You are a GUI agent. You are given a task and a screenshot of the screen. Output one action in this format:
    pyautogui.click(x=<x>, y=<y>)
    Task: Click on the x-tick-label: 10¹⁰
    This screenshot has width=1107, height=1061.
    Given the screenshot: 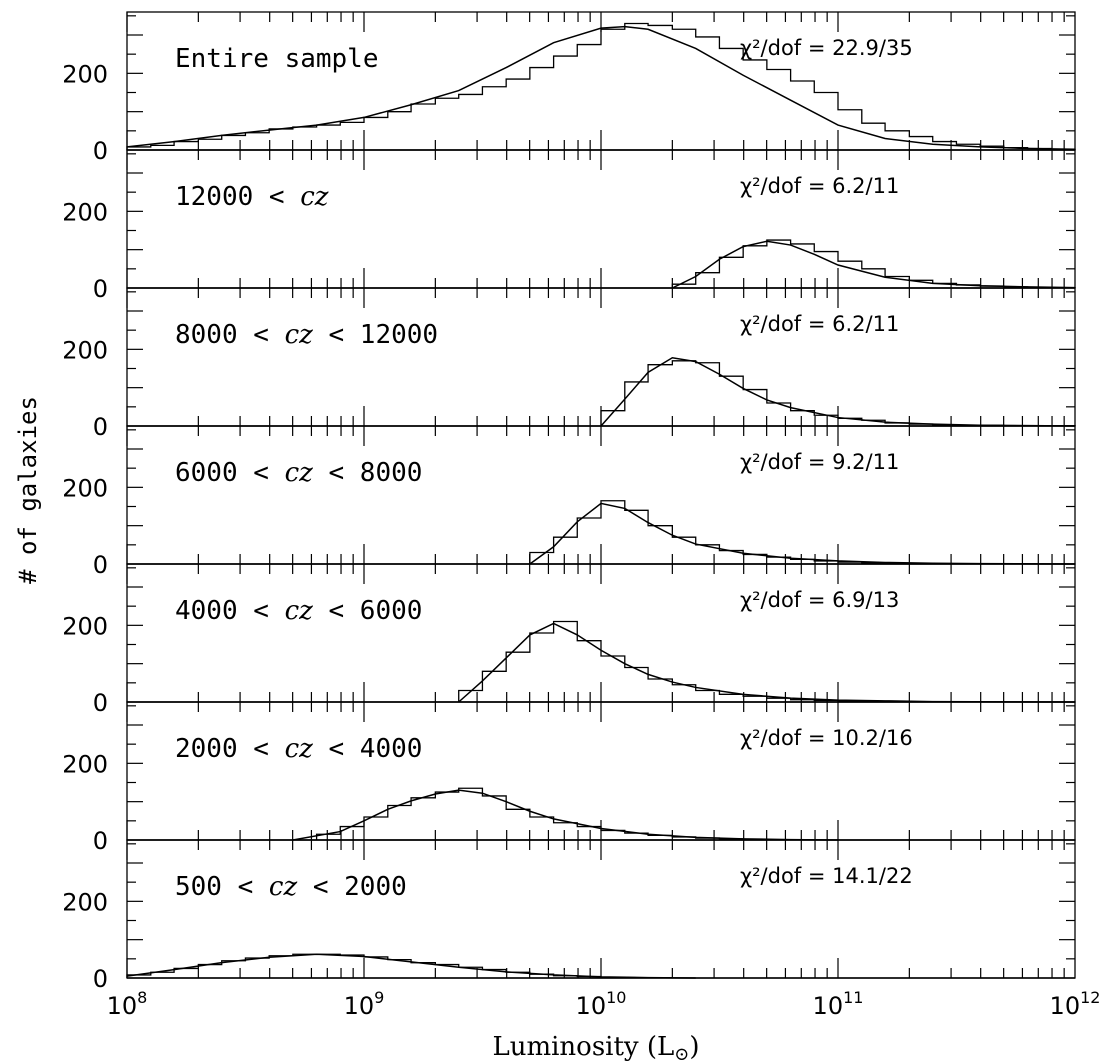 What is the action you would take?
    pyautogui.click(x=601, y=1004)
    